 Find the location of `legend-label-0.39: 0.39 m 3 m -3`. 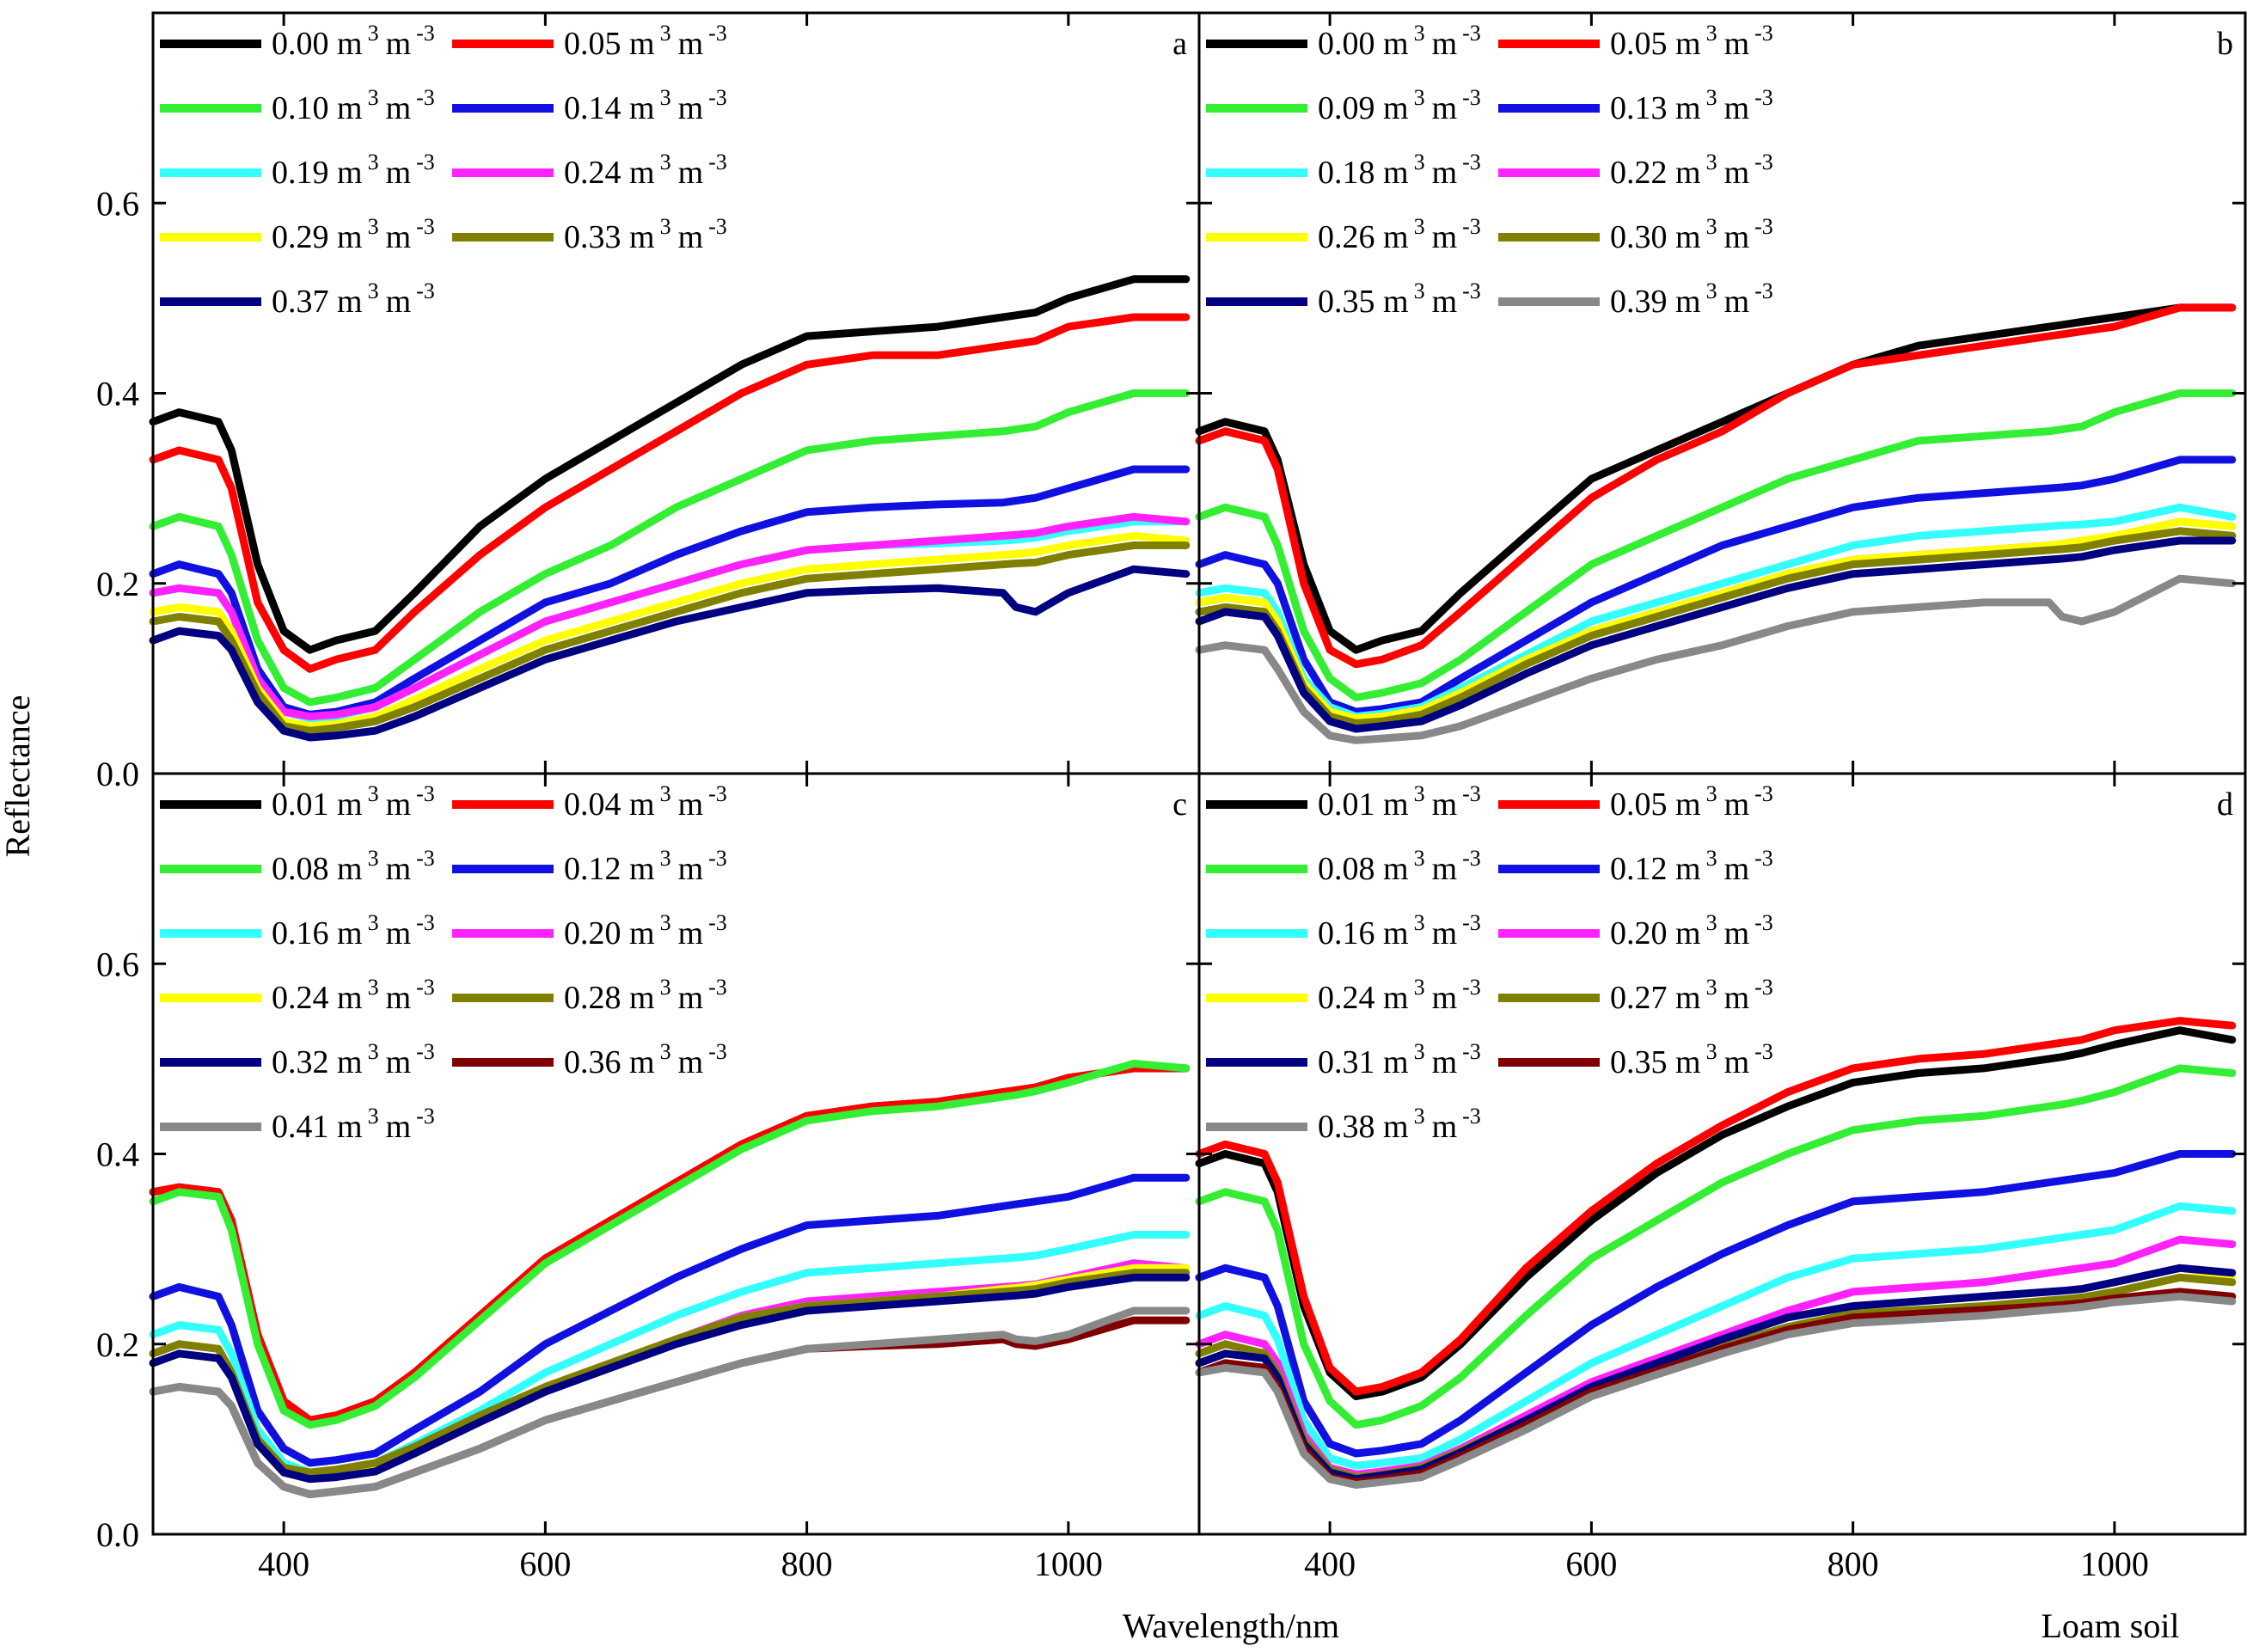

legend-label-0.39: 0.39 m 3 m -3 is located at coordinates (1692, 299).